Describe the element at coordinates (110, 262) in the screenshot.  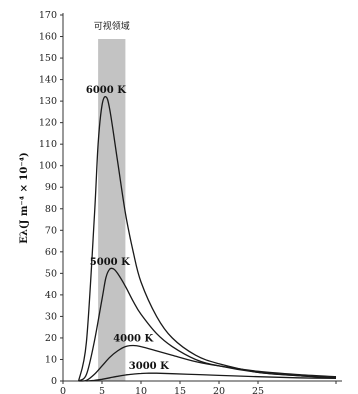
I see `series-label: 5000 K` at that location.